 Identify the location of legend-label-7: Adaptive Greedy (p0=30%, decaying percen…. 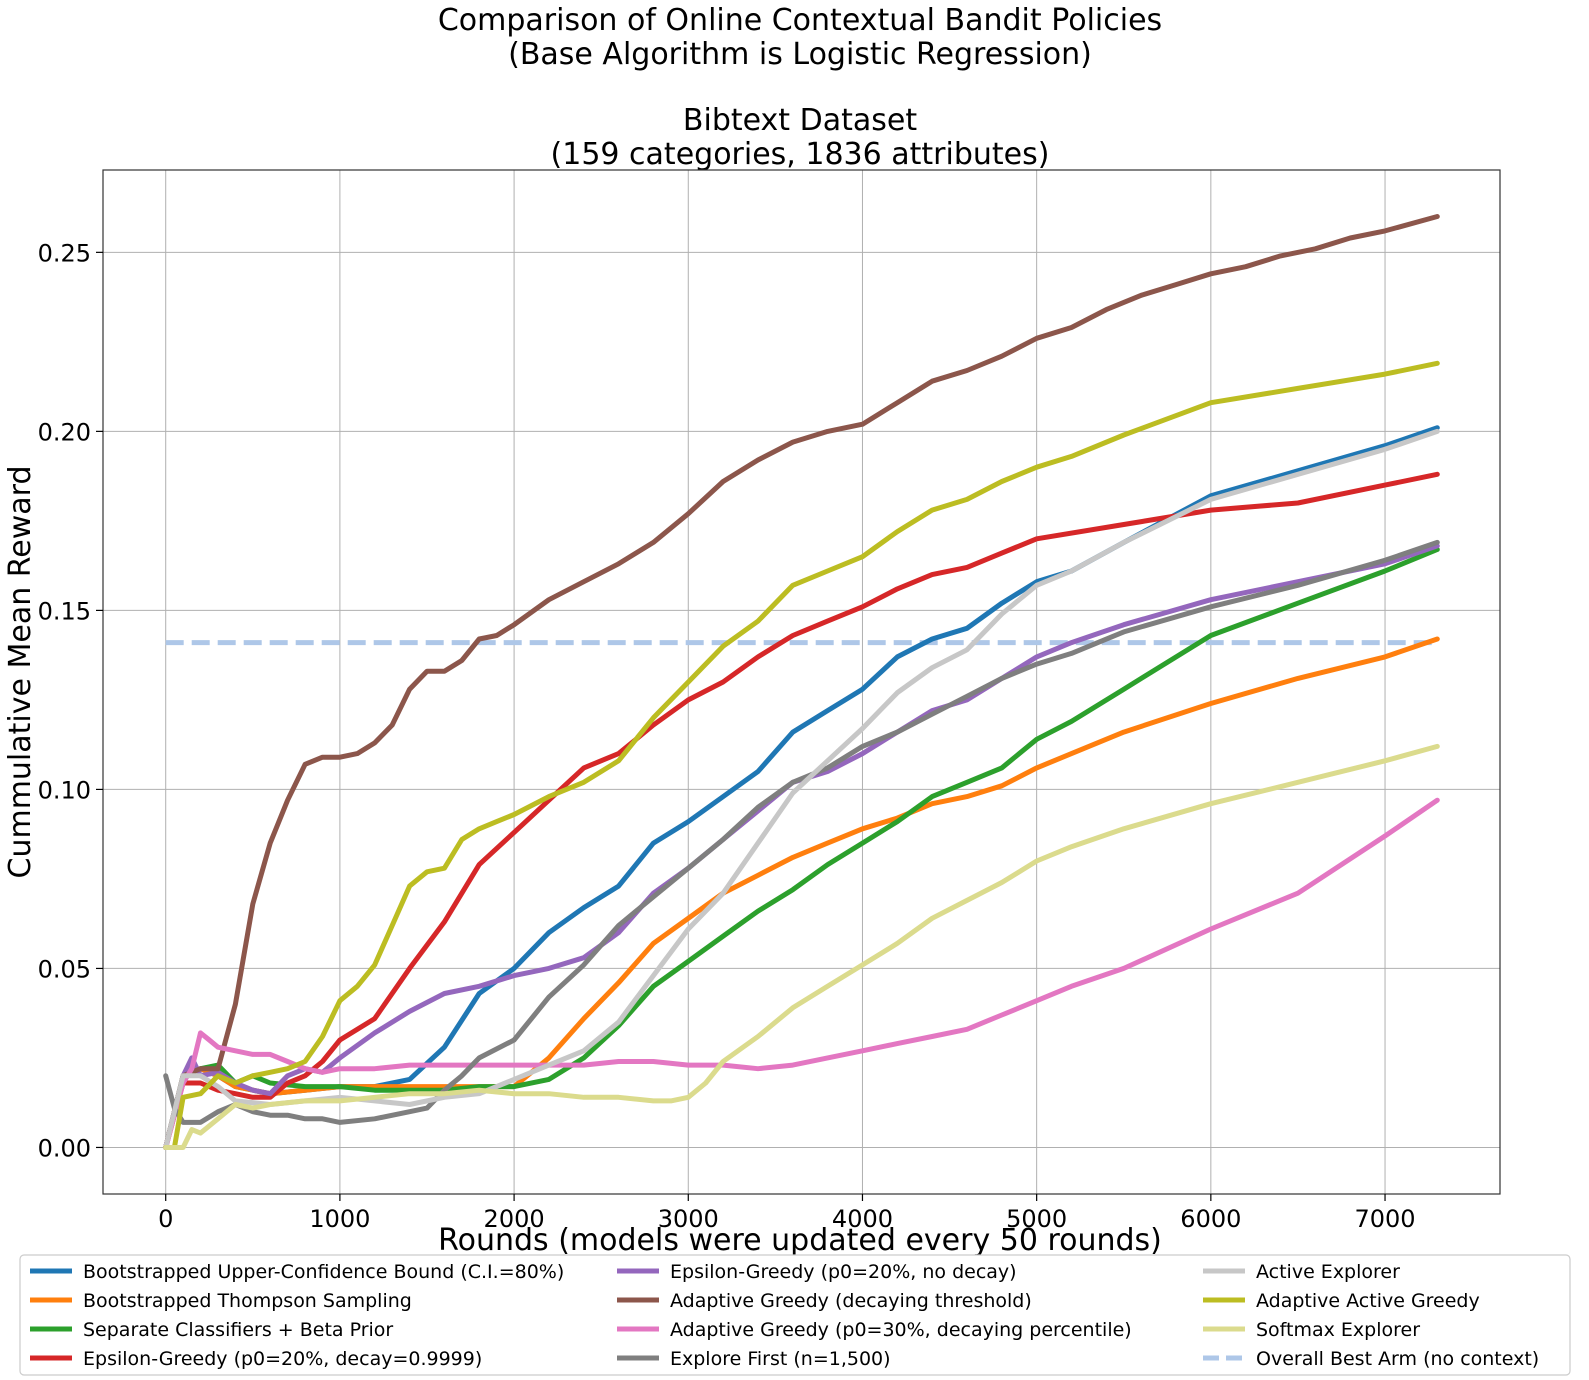
(901, 1330).